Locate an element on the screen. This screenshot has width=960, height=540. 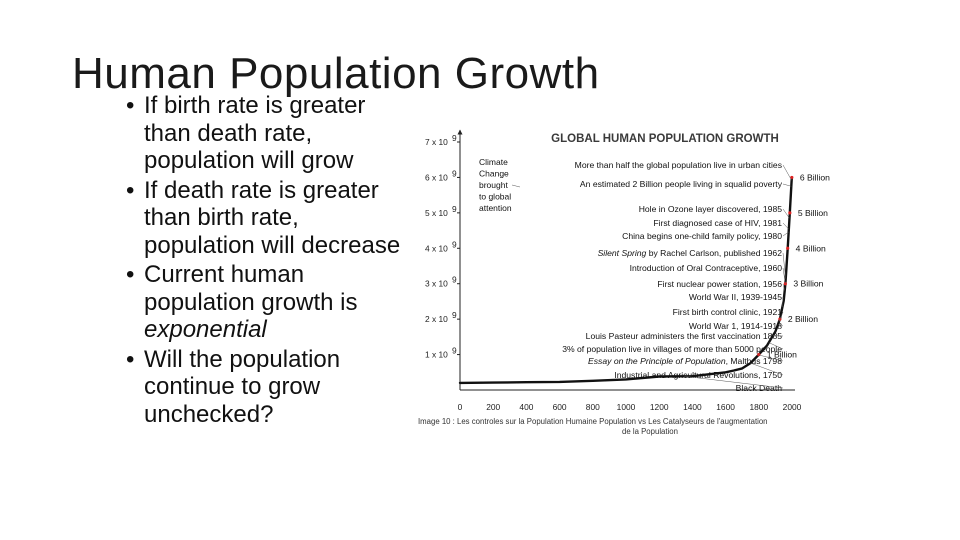
chart-title: GLOBAL HUMAN POPULATION GROWTH is located at coordinates (665, 139).